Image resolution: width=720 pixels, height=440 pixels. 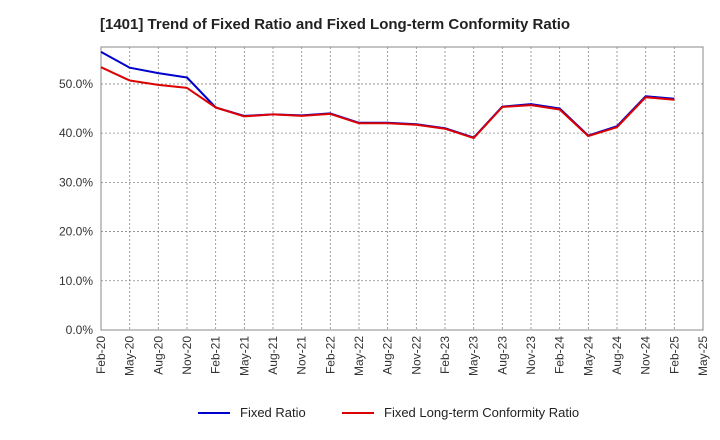 I want to click on y-tick-label: 50.0%, so click(x=76, y=84).